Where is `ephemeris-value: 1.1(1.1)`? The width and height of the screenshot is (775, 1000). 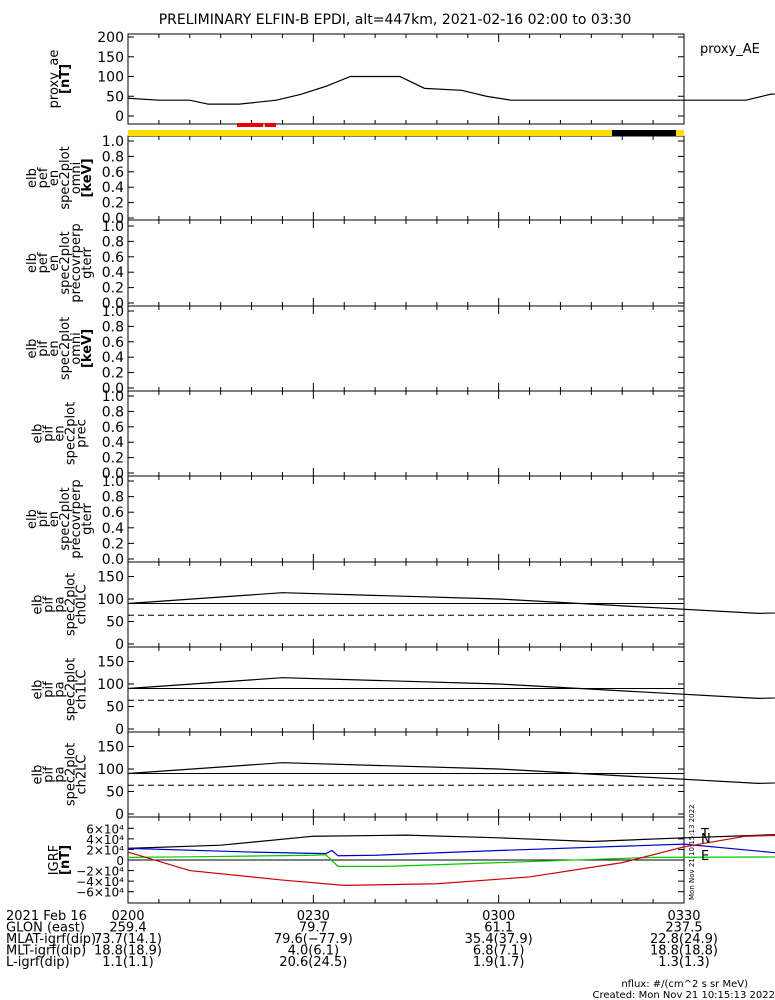
ephemeris-value: 1.1(1.1) is located at coordinates (128, 962).